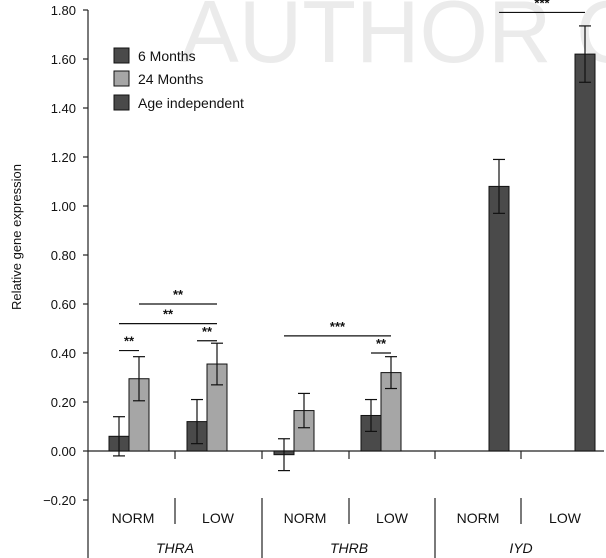  I want to click on y-tick-label: 1.40, so click(63, 108).